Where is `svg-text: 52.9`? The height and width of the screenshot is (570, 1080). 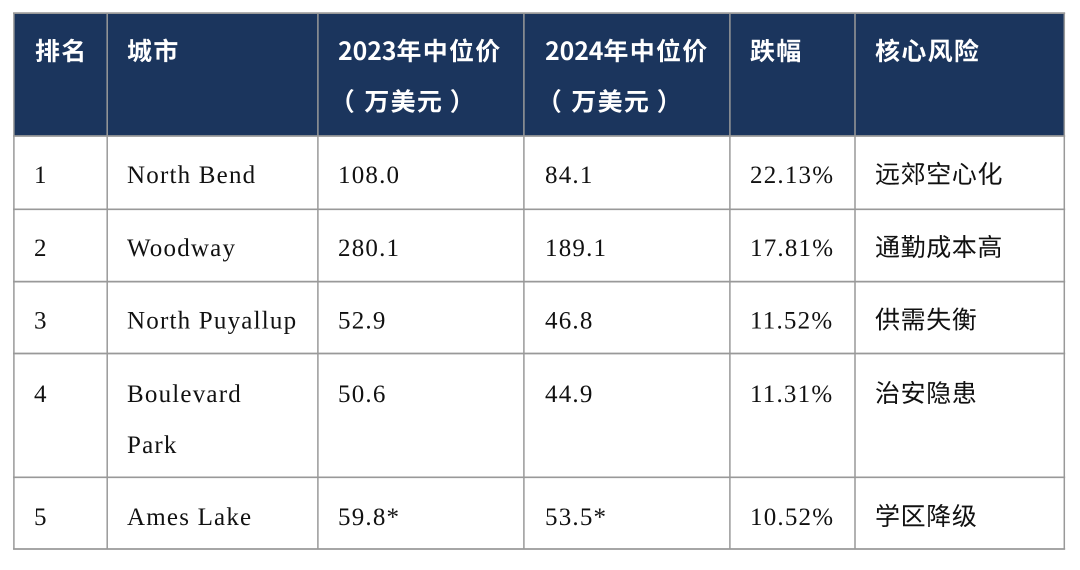 svg-text: 52.9 is located at coordinates (362, 321).